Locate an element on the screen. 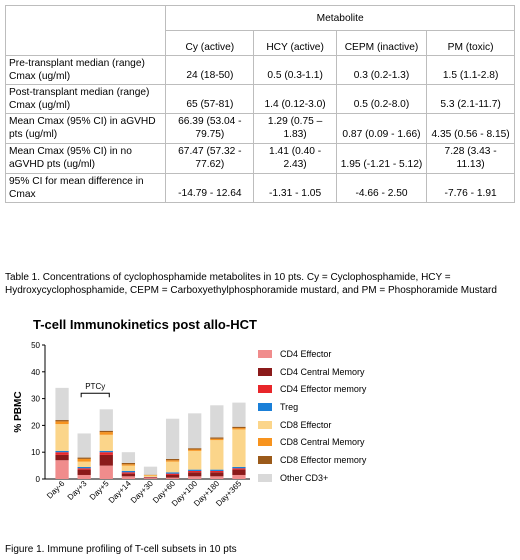 The image size is (520, 560). column-header: HCY (active) is located at coordinates (295, 43).